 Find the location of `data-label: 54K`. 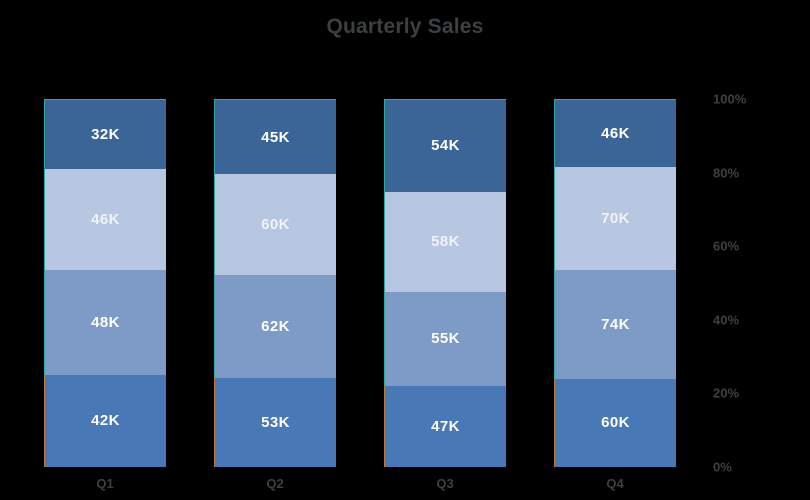

data-label: 54K is located at coordinates (445, 146).